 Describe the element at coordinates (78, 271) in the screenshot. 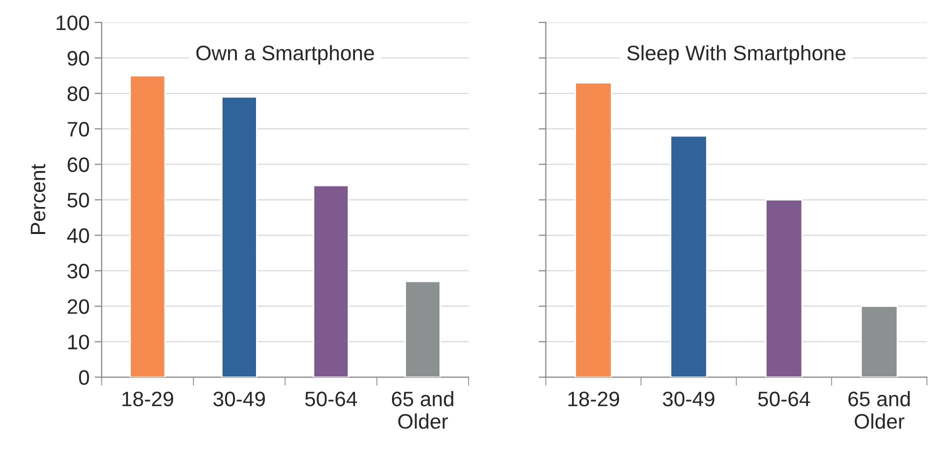

I see `y-tick-label: 30` at that location.